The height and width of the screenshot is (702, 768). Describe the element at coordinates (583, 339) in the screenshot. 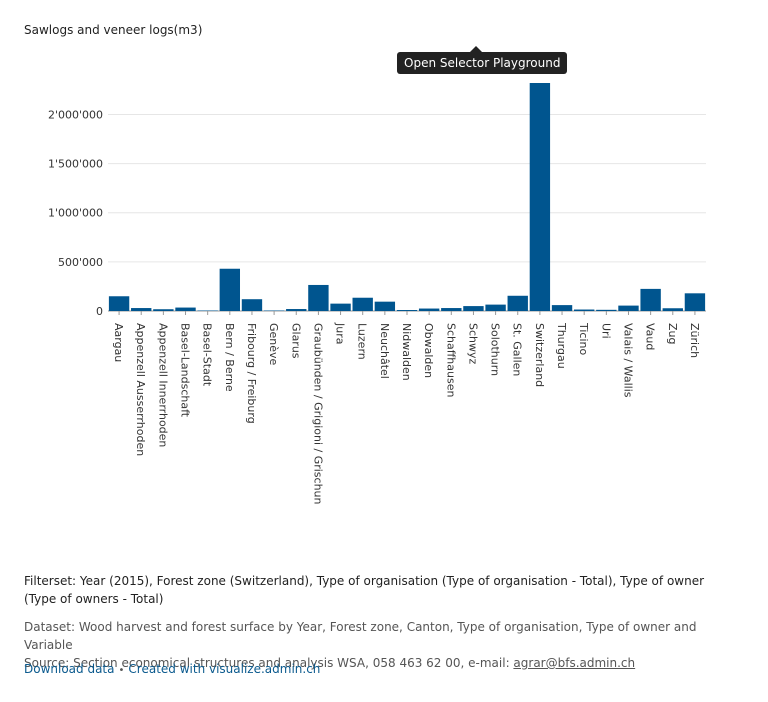

I see `x-tick-label: Ticino` at that location.